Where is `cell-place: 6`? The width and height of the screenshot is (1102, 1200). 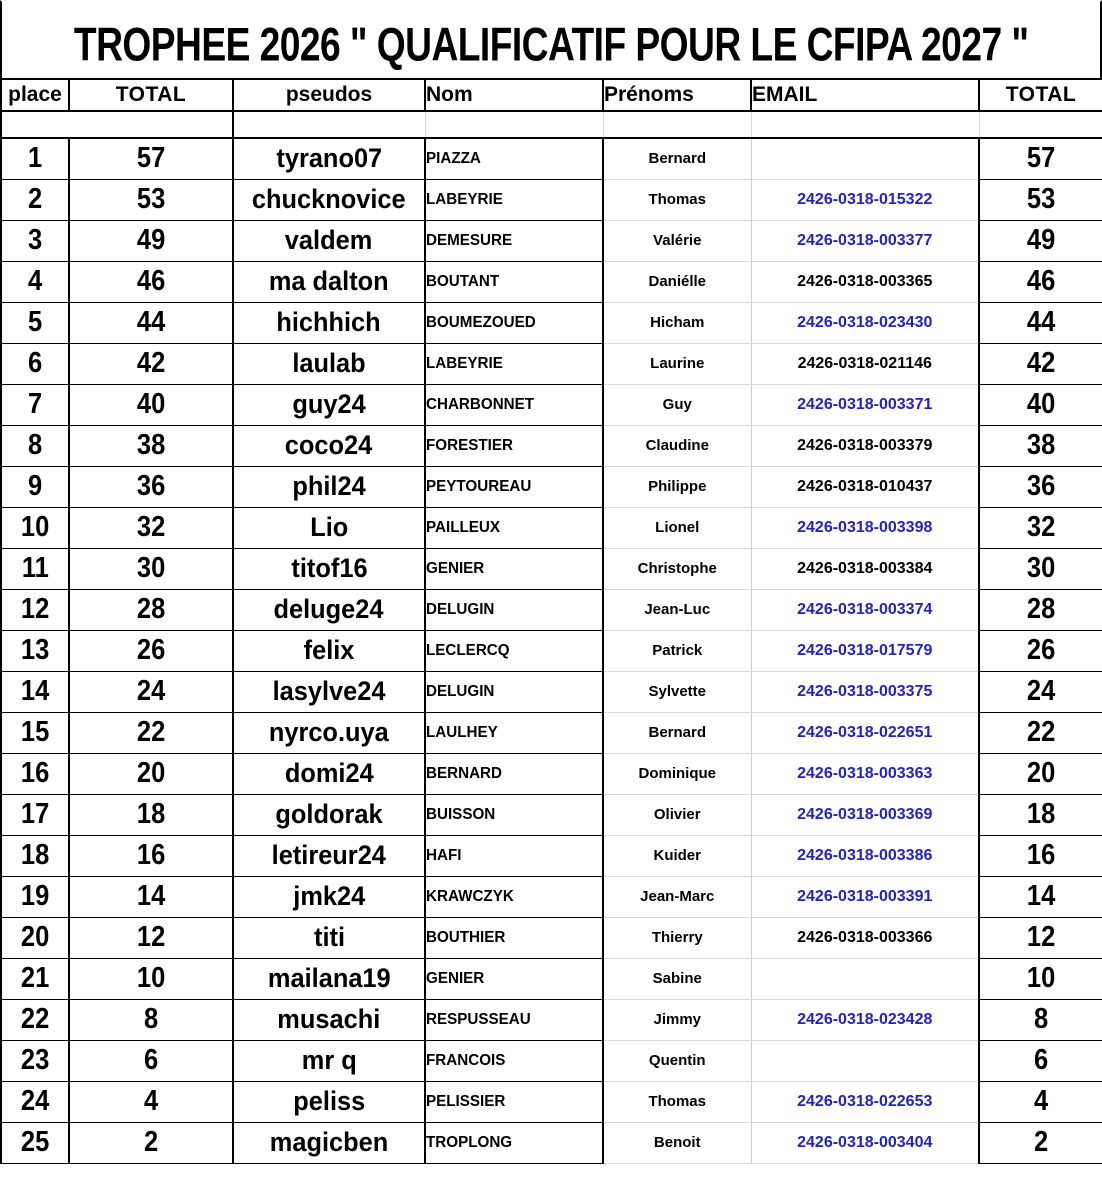 cell-place: 6 is located at coordinates (35, 363).